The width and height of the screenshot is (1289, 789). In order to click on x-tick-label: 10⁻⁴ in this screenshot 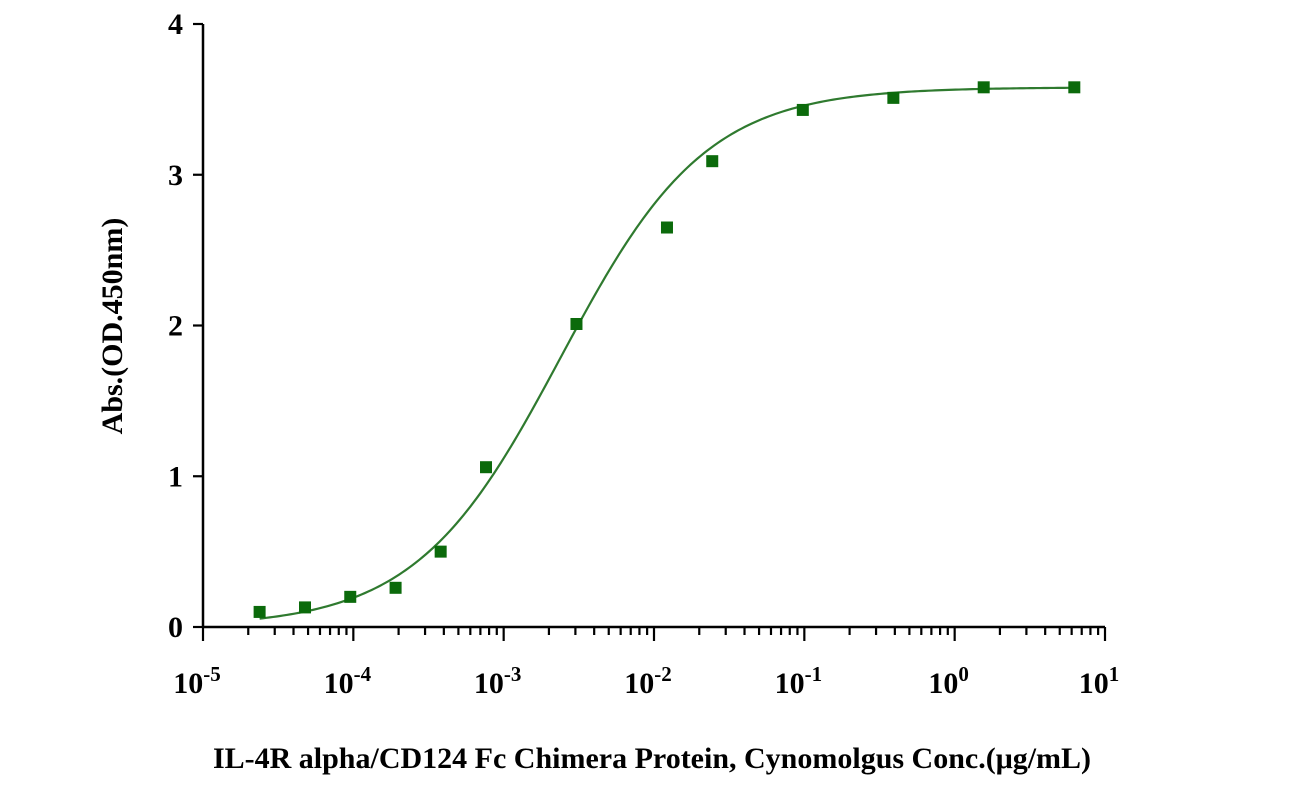, I will do `click(348, 681)`.